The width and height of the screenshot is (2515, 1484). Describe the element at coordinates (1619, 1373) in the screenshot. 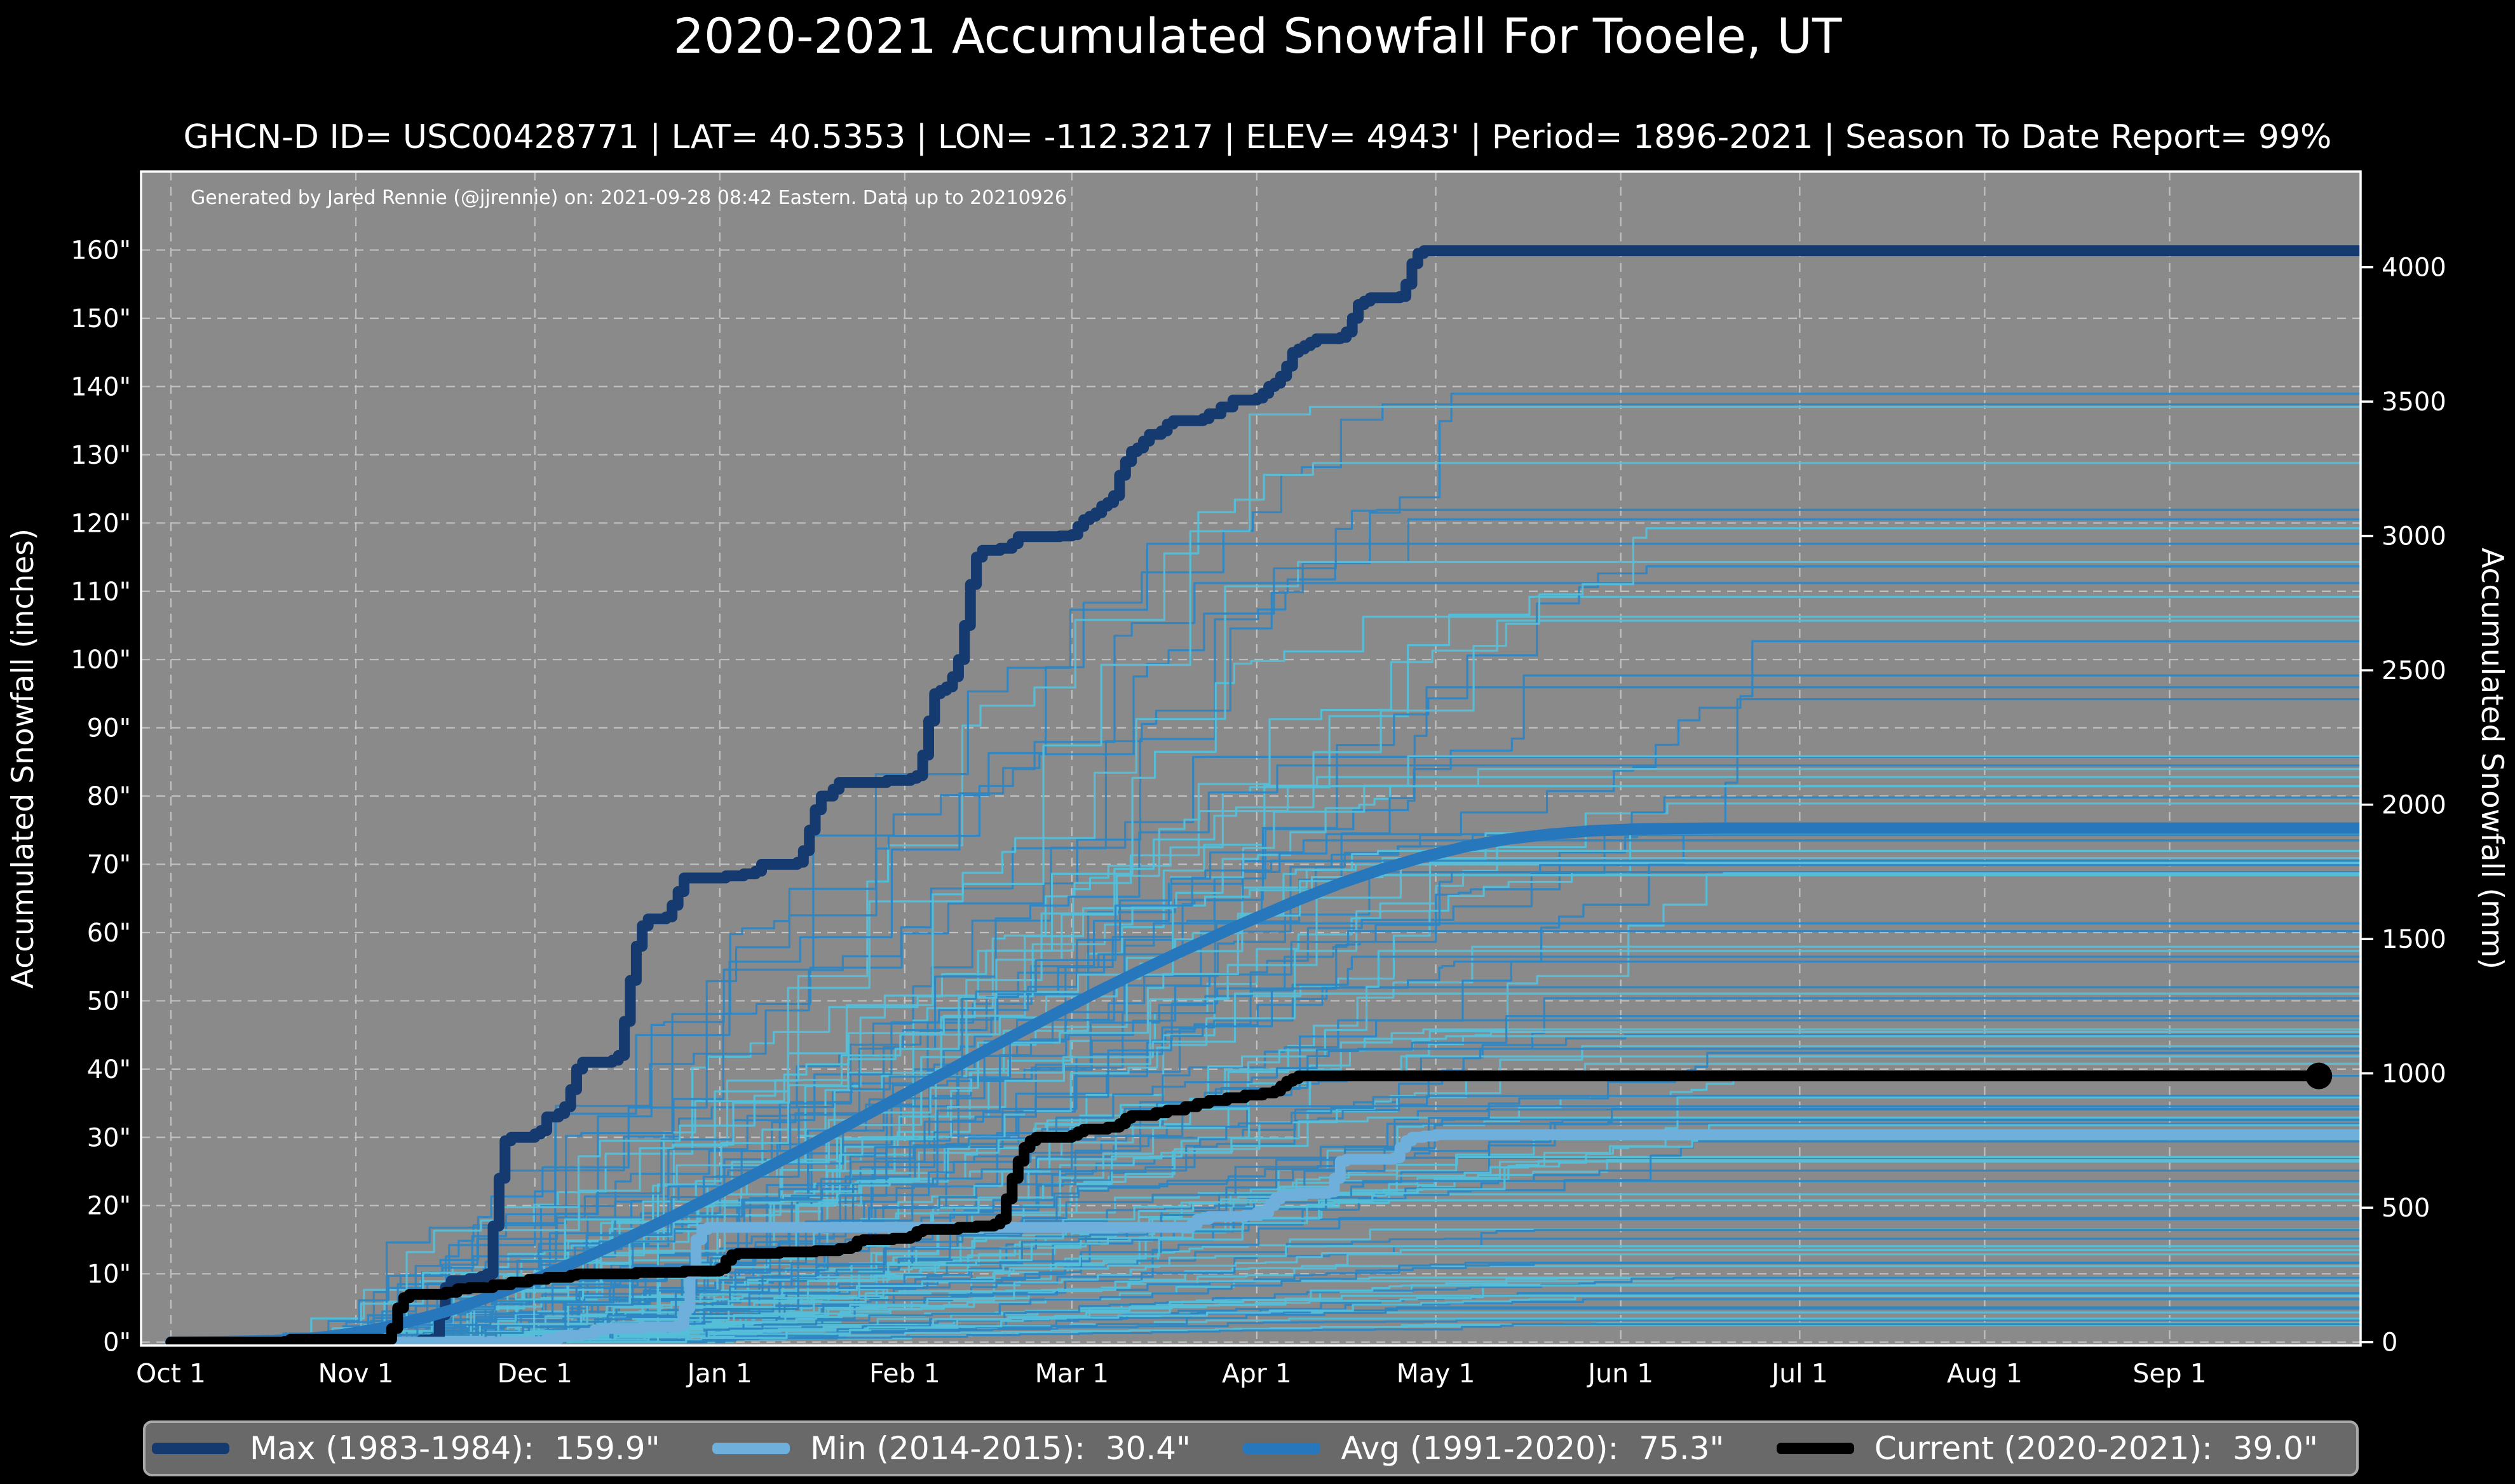

I see `x-tick-label: Jun 1` at that location.